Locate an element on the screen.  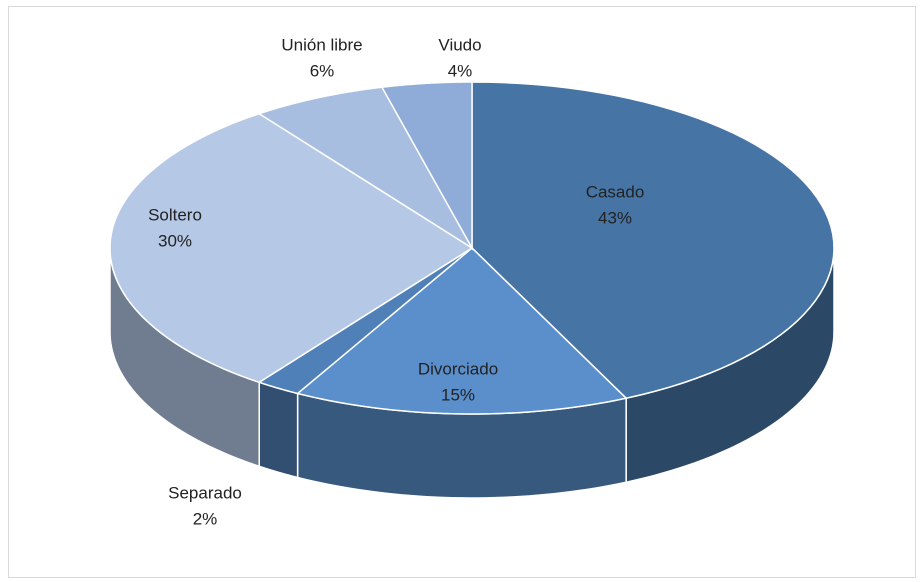
slice-label: Divorciado is located at coordinates (458, 368).